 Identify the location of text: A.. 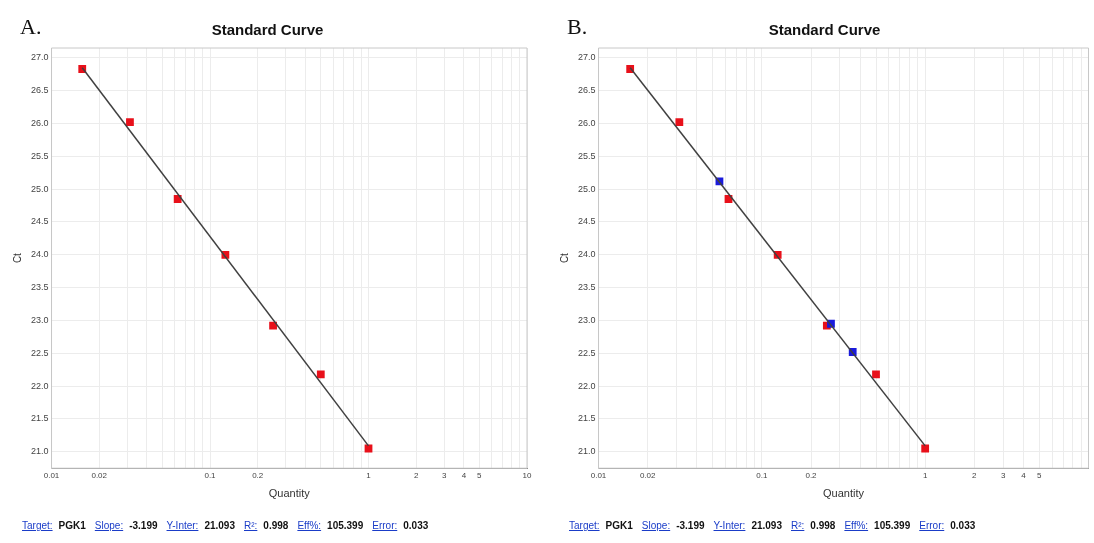
(31, 27).